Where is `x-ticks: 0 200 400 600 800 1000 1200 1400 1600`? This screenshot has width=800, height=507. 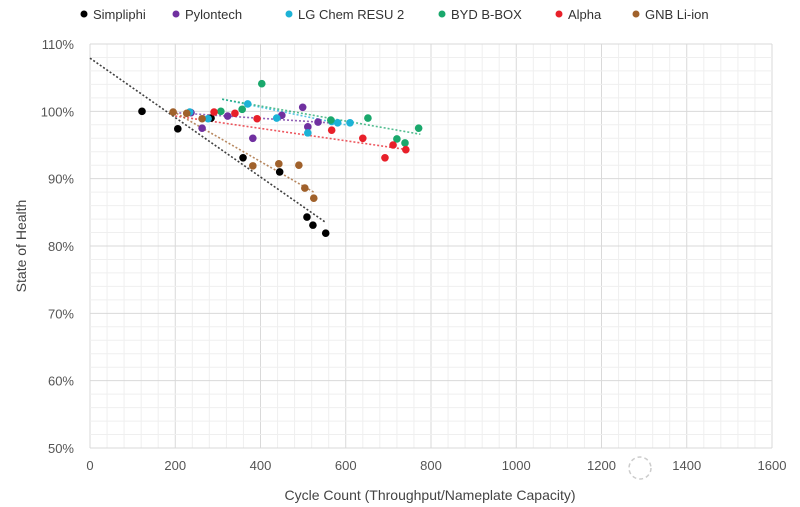 x-ticks: 0 200 400 600 800 1000 1200 1400 1600 is located at coordinates (436, 465).